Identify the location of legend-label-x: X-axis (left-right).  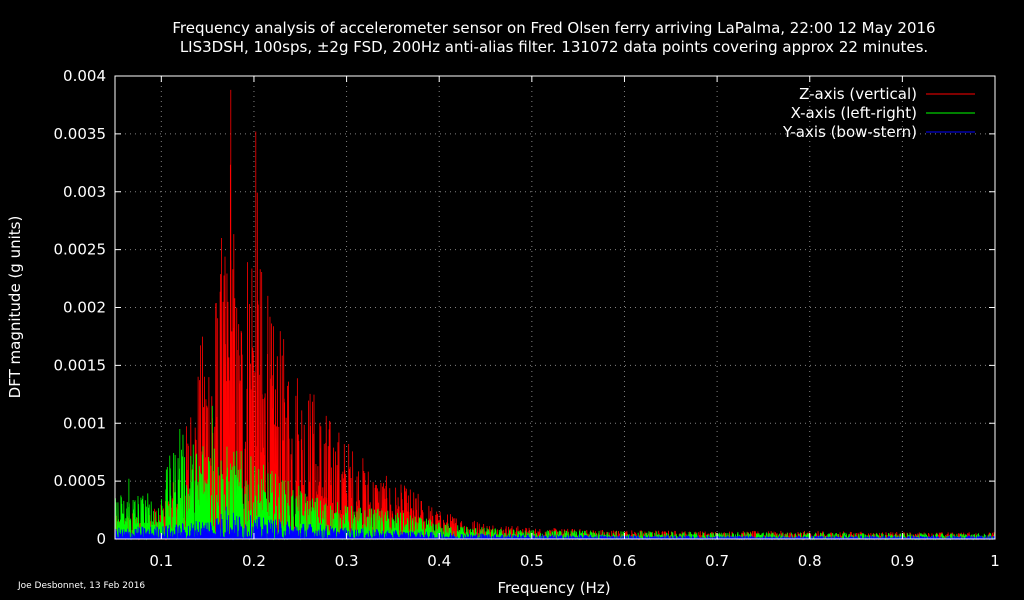
(854, 113).